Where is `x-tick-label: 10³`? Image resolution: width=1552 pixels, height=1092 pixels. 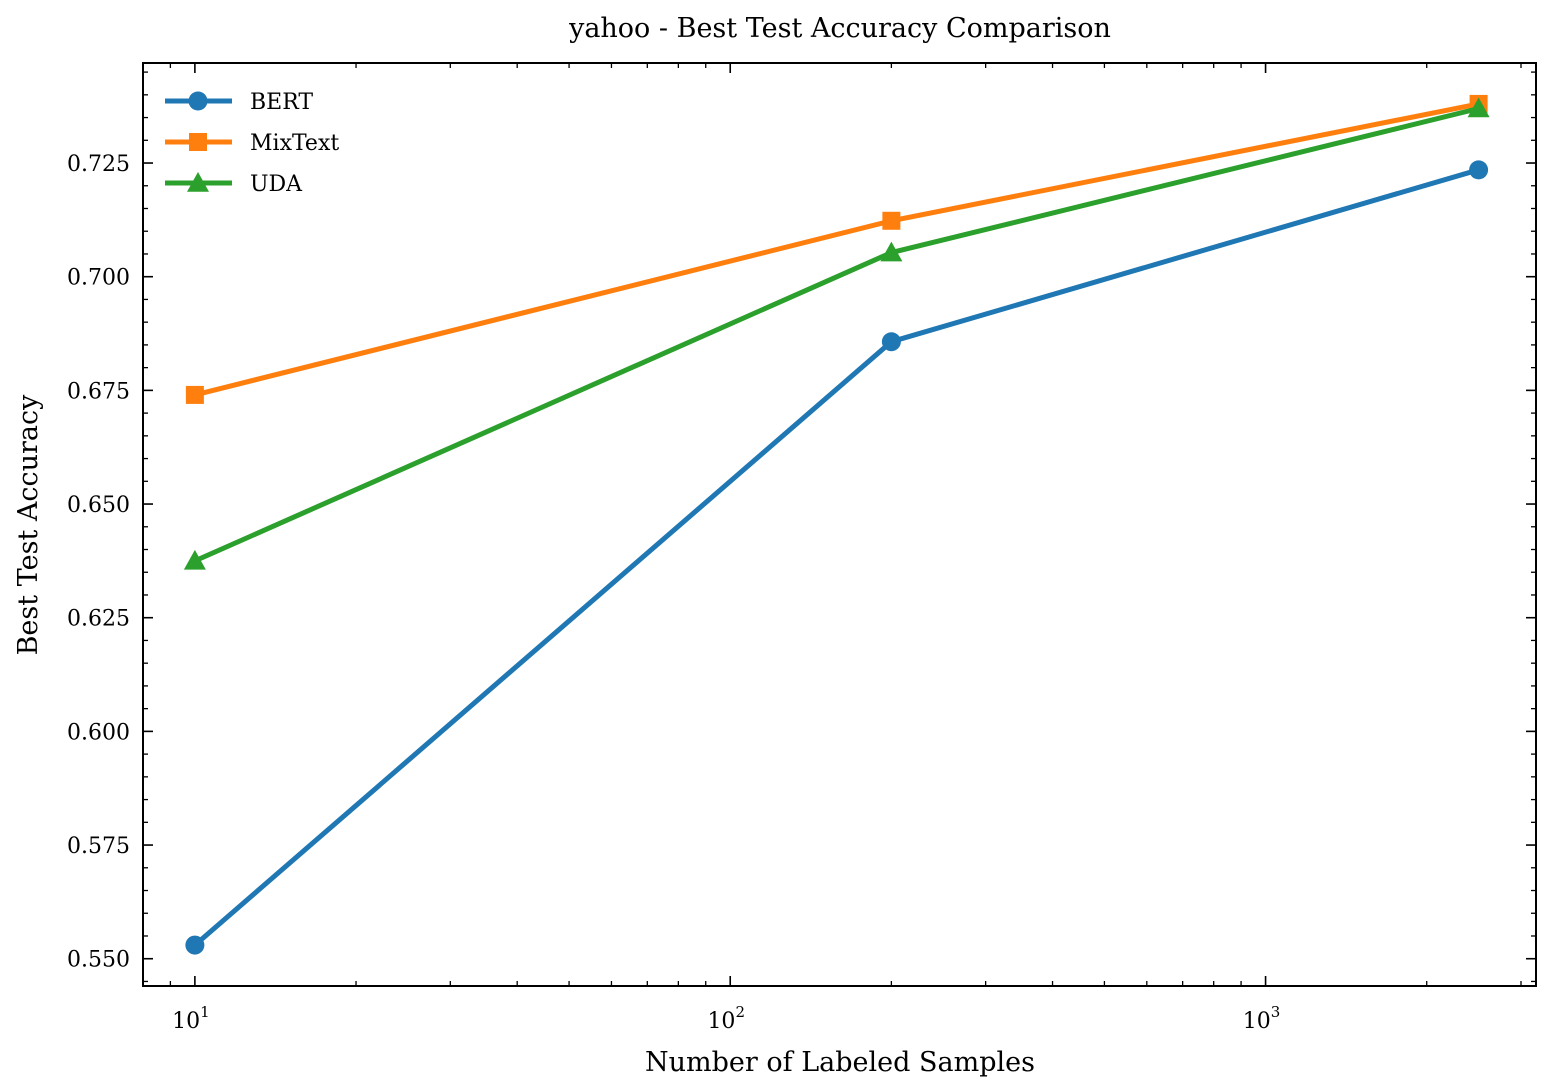 x-tick-label: 10³ is located at coordinates (1262, 1018).